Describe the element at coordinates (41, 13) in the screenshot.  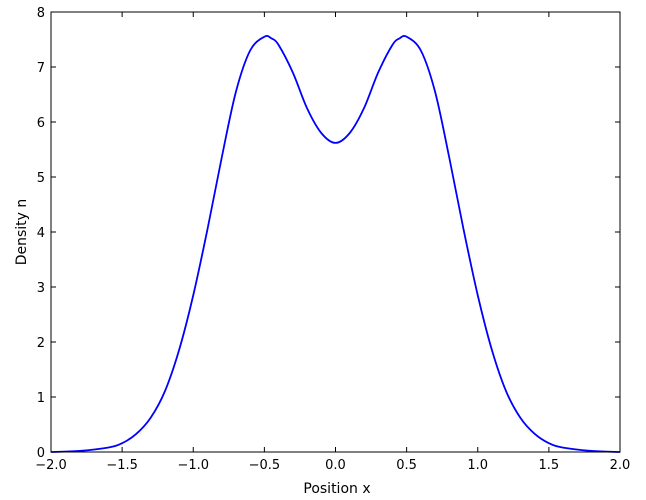
I see `y-tick-label: 8` at that location.